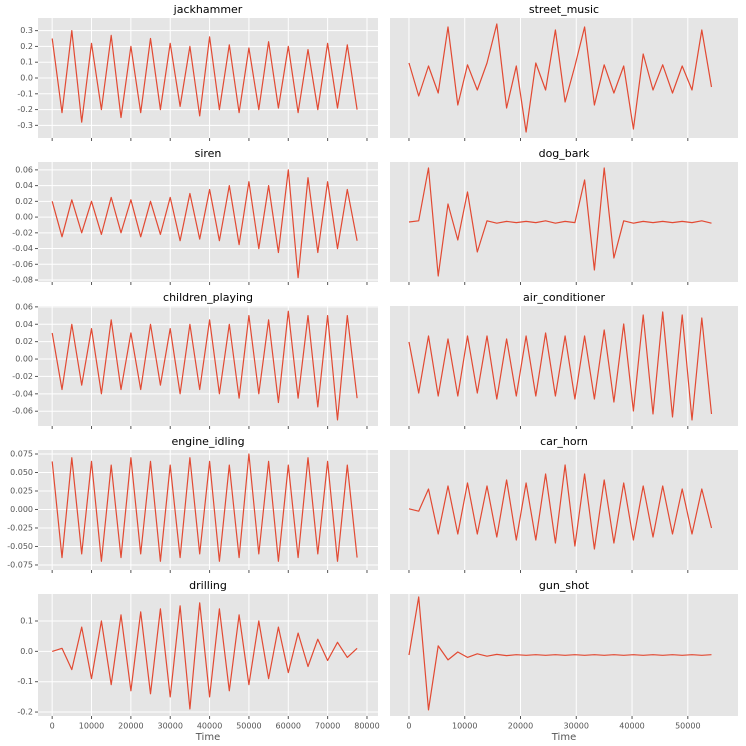 The image size is (746, 746). I want to click on subplot-title: drilling, so click(208, 585).